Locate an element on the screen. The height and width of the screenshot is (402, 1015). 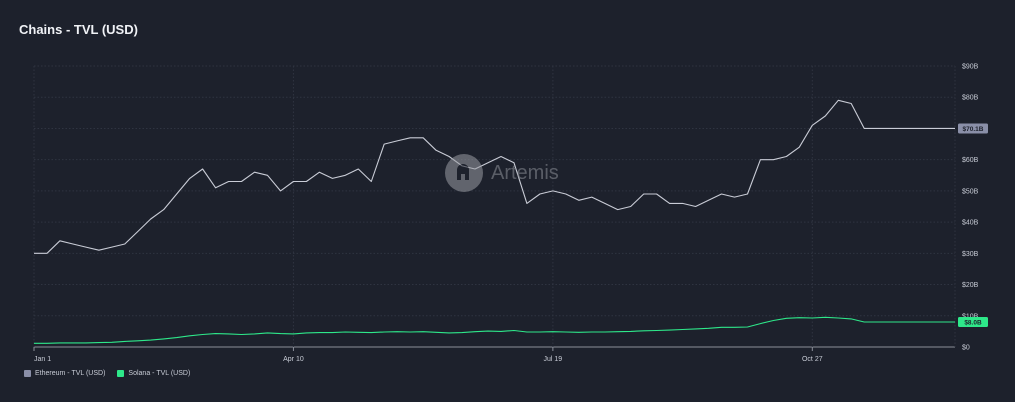
svg-text: $8.0B is located at coordinates (973, 323).